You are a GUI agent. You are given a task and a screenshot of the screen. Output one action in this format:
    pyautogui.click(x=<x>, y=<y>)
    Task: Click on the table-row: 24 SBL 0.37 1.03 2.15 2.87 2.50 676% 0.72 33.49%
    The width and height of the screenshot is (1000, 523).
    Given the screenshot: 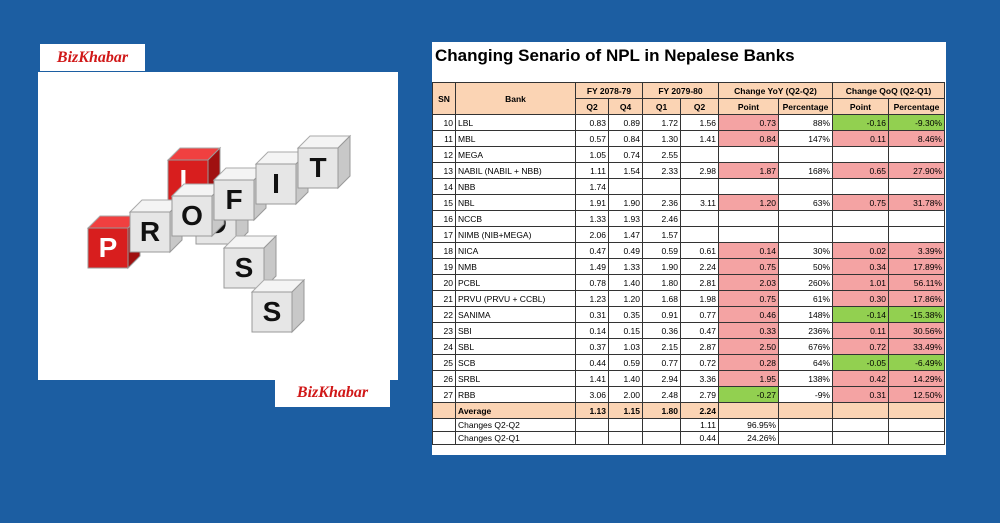 What is the action you would take?
    pyautogui.click(x=688, y=346)
    